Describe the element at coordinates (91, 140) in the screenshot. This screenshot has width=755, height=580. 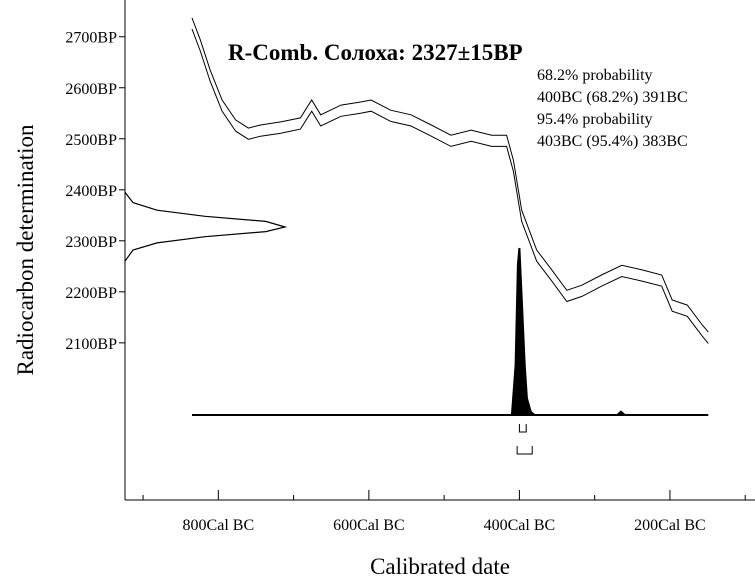
I see `y-tick-label: 2500BP` at that location.